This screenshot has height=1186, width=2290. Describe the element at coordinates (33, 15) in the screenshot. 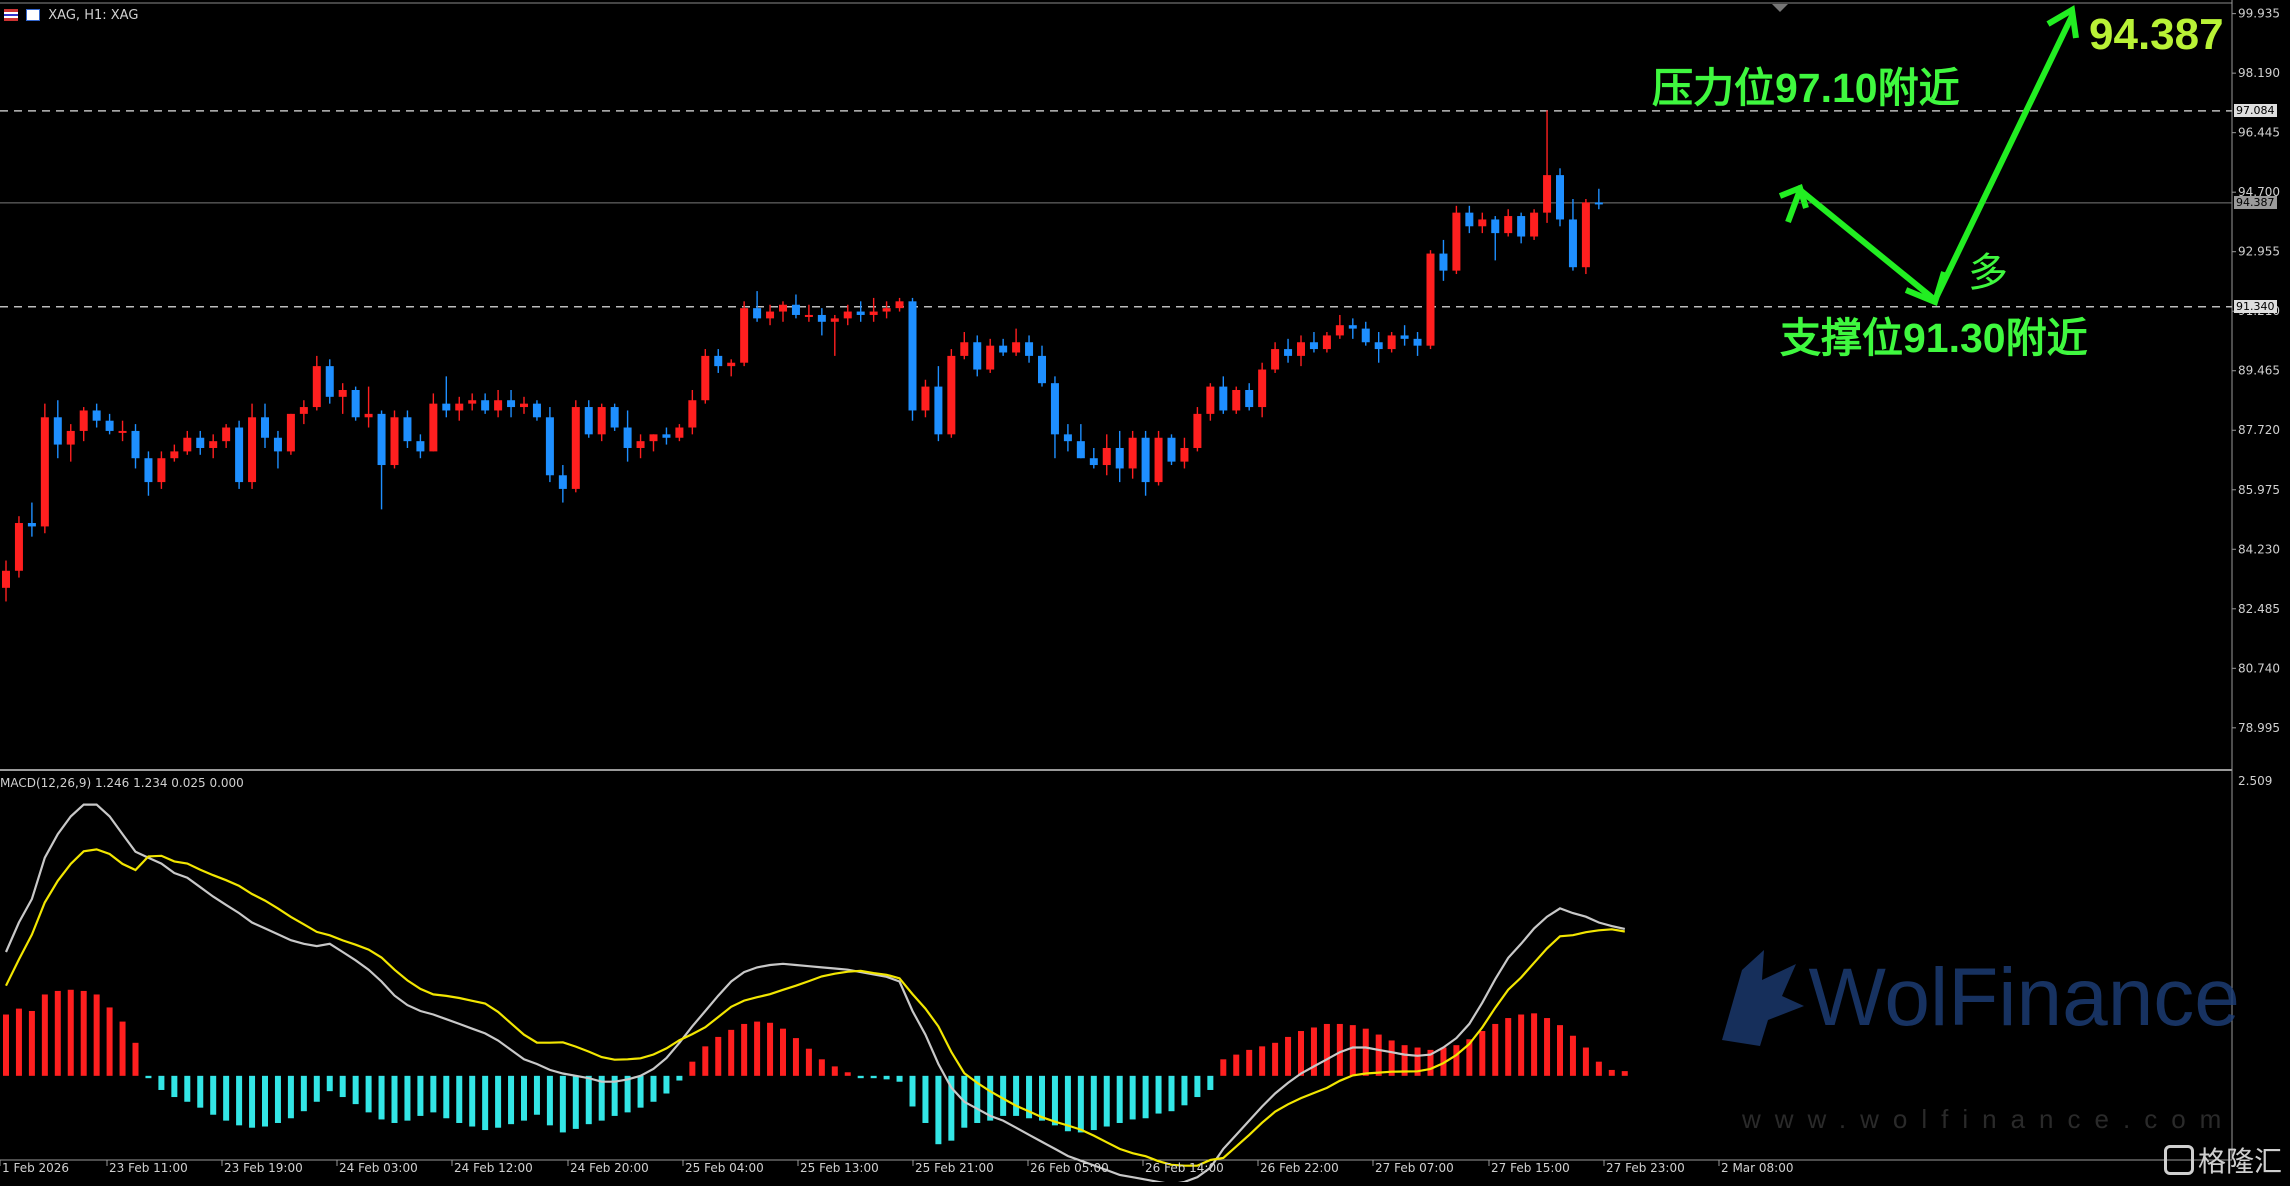

I see `chart-type-icon` at that location.